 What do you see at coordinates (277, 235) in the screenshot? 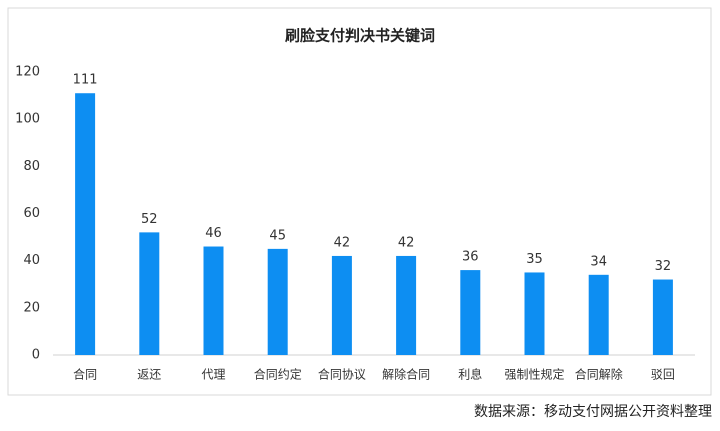
I see `value-label: 45` at bounding box center [277, 235].